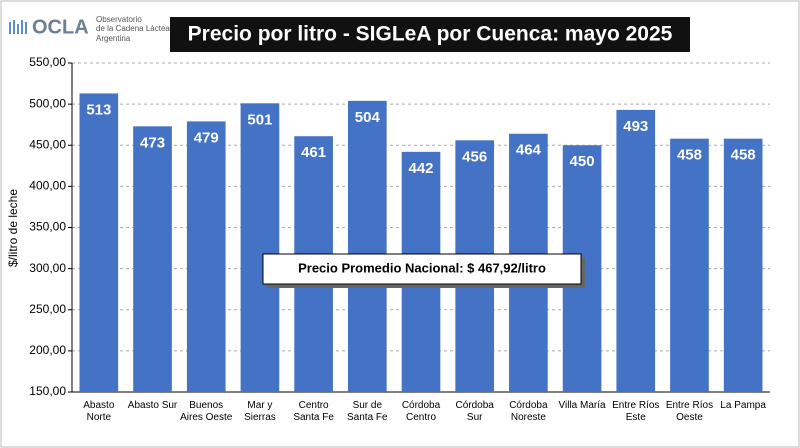 The image size is (800, 448). Describe the element at coordinates (743, 405) in the screenshot. I see `x-tick-label: La Pampa` at that location.